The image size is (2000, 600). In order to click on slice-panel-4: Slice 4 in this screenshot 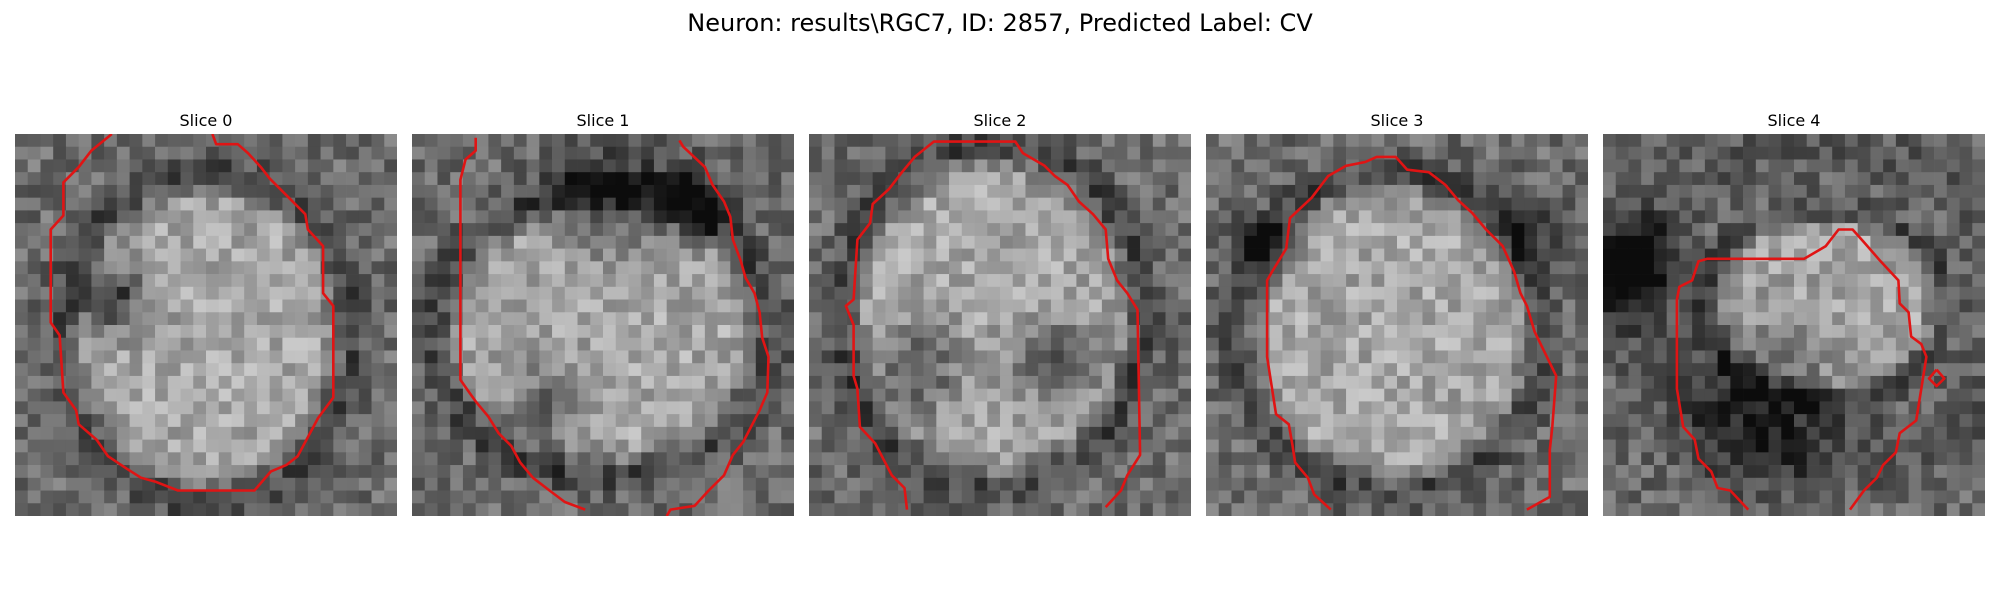, I will do `click(1794, 312)`.